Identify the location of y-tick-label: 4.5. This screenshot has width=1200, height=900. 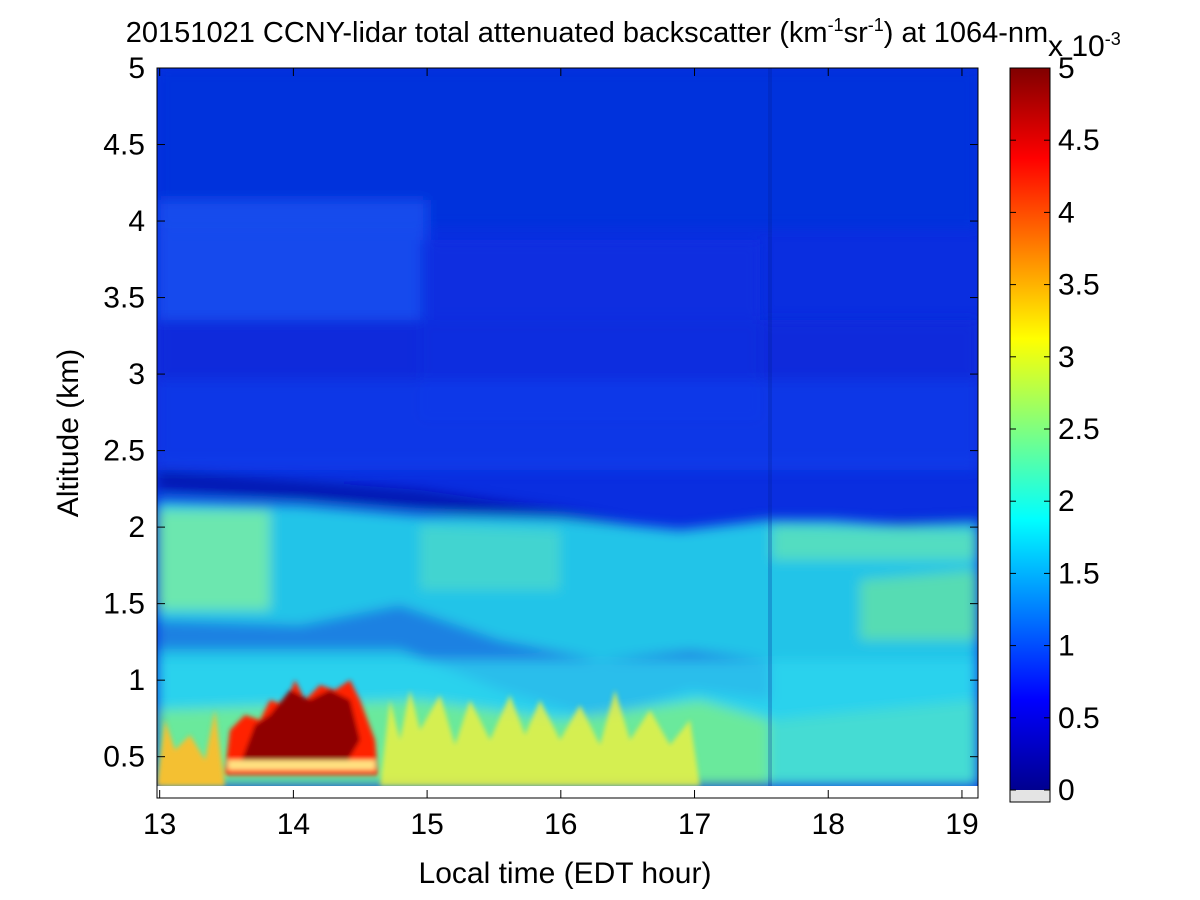
(124, 145).